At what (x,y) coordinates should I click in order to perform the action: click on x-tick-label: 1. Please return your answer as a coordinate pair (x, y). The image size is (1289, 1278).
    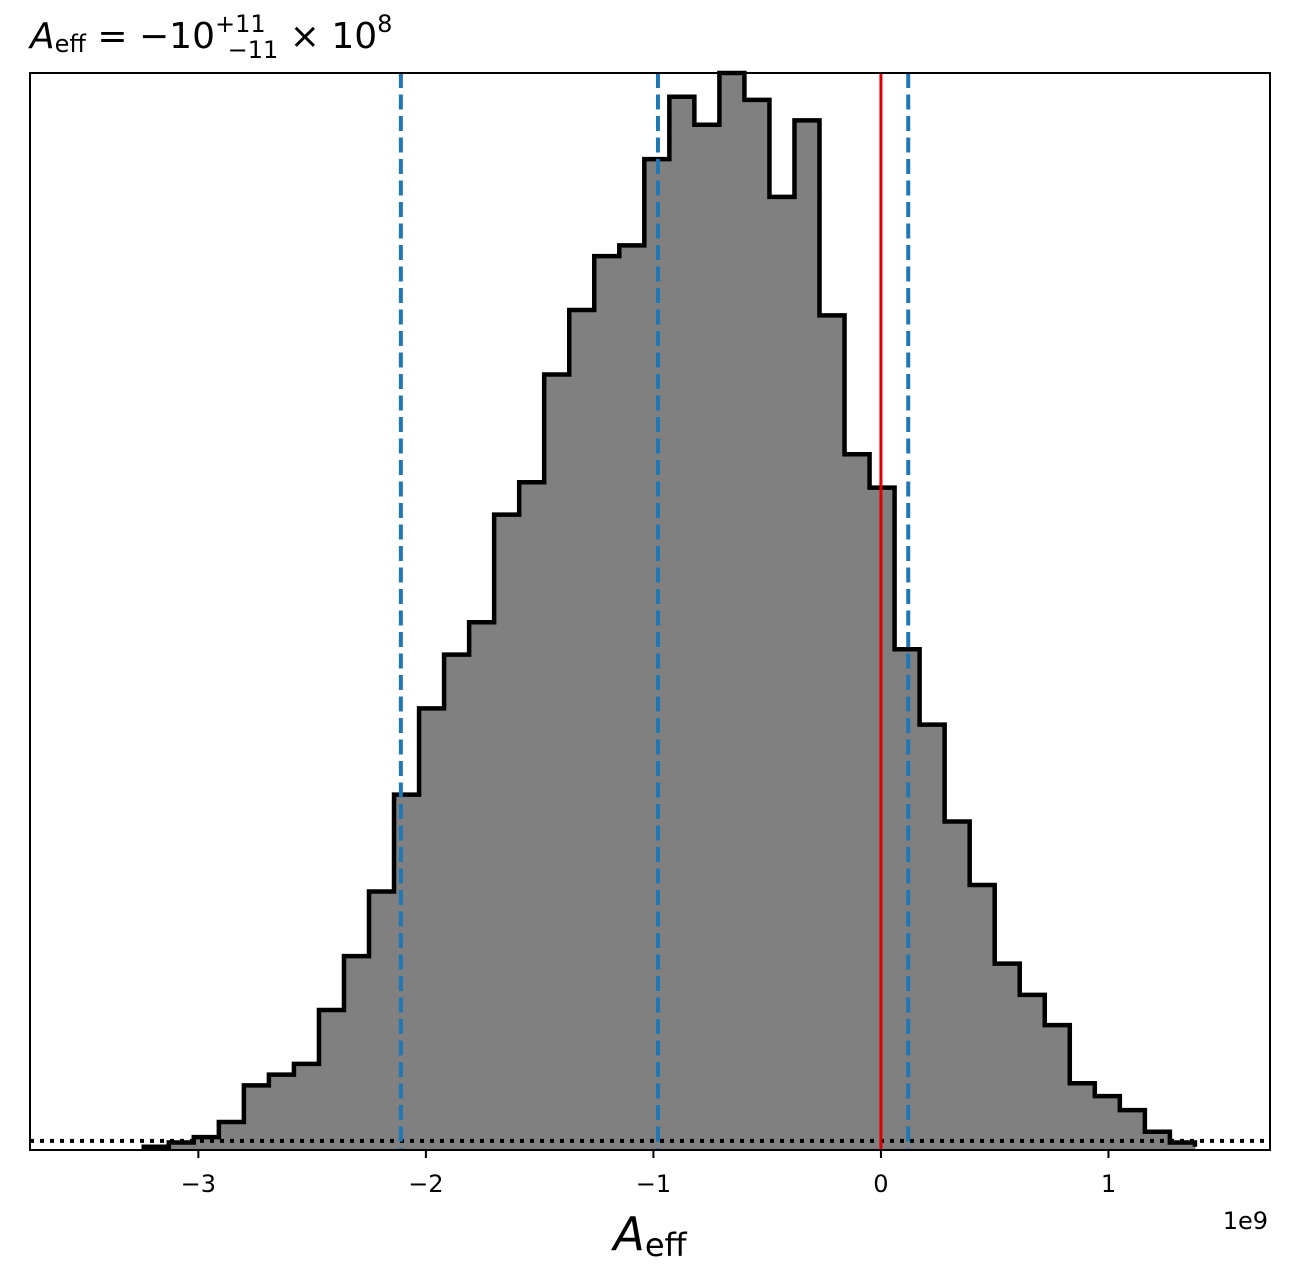
    Looking at the image, I should click on (1108, 1184).